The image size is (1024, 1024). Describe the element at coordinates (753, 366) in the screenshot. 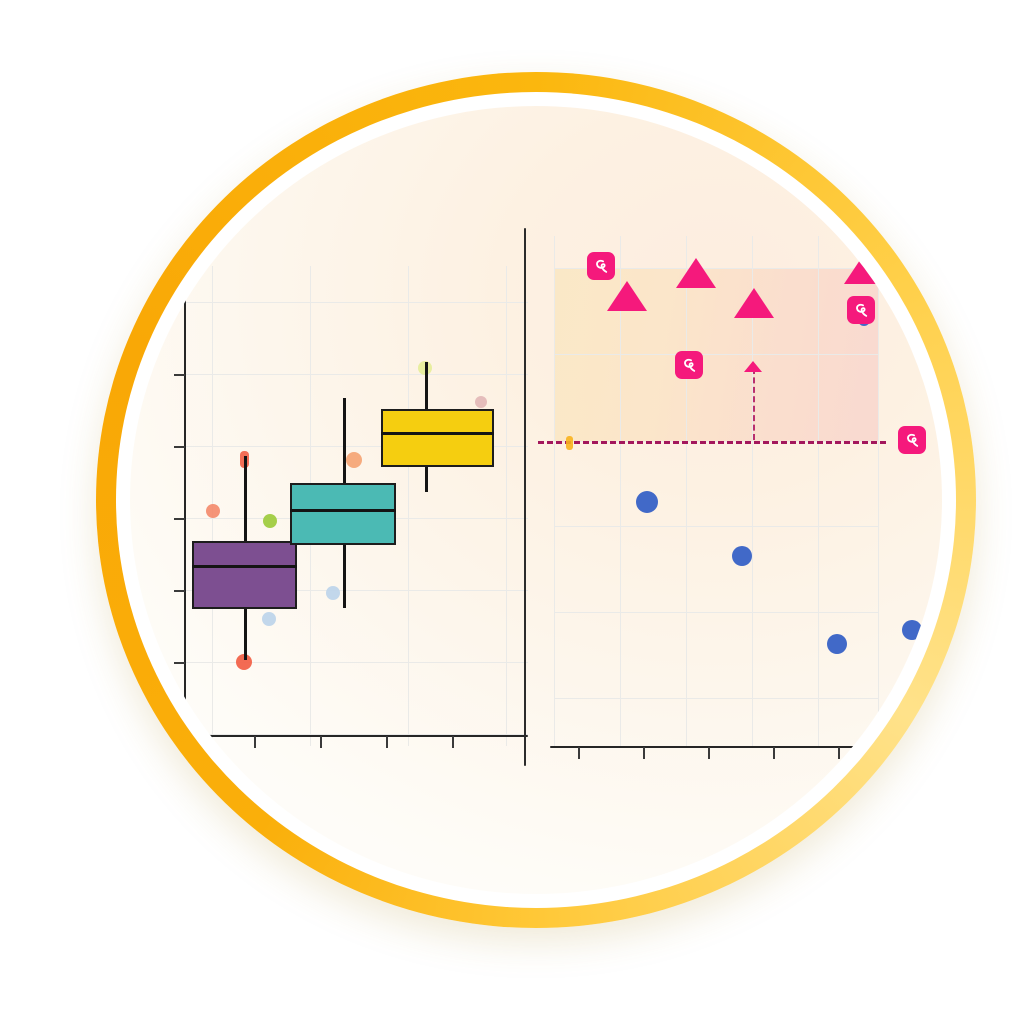

I see `connector-arrow-icon` at that location.